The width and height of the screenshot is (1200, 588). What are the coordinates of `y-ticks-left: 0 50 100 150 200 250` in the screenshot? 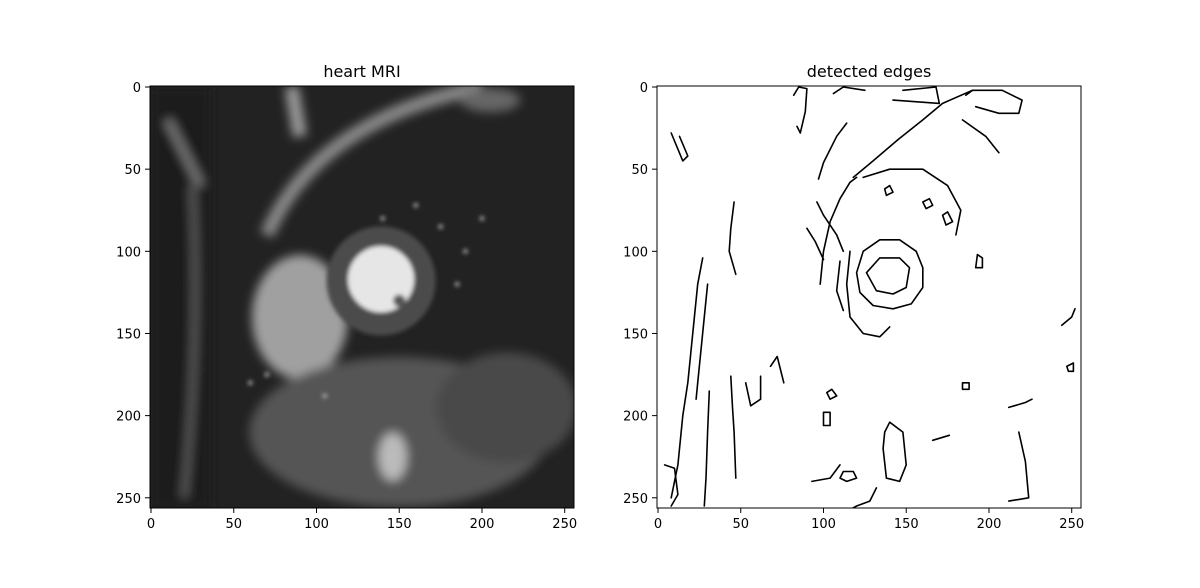 It's located at (133, 294).